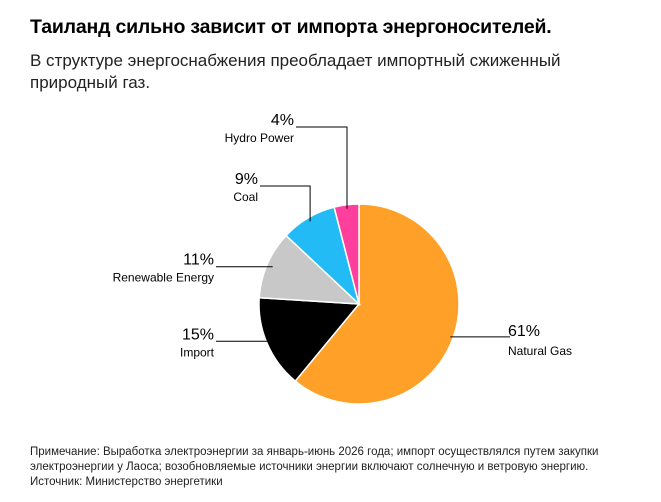 This screenshot has height=502, width=661. I want to click on slice-label-coal: Coal, so click(245, 197).